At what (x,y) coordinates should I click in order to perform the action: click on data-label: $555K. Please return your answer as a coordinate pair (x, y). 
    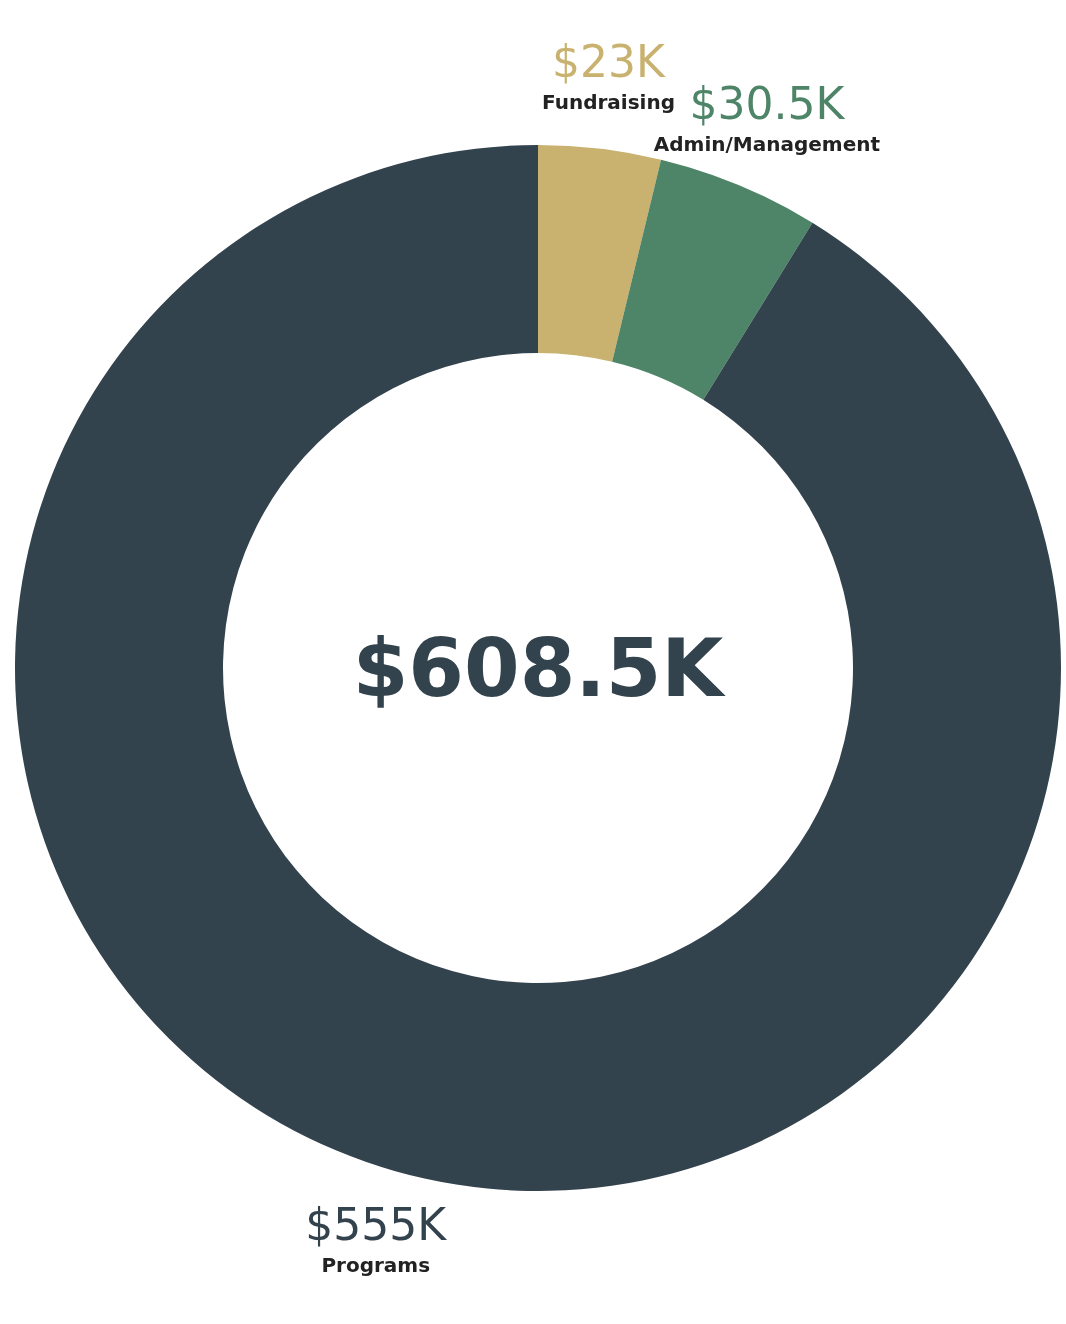
    Looking at the image, I should click on (376, 1225).